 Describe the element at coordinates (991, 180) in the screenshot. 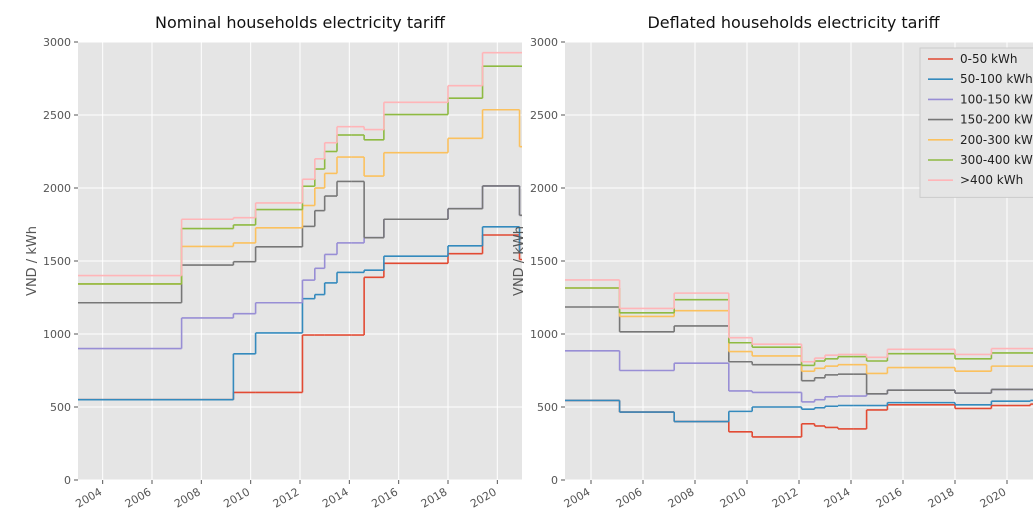

I see `legend-label: >400 kWh` at that location.